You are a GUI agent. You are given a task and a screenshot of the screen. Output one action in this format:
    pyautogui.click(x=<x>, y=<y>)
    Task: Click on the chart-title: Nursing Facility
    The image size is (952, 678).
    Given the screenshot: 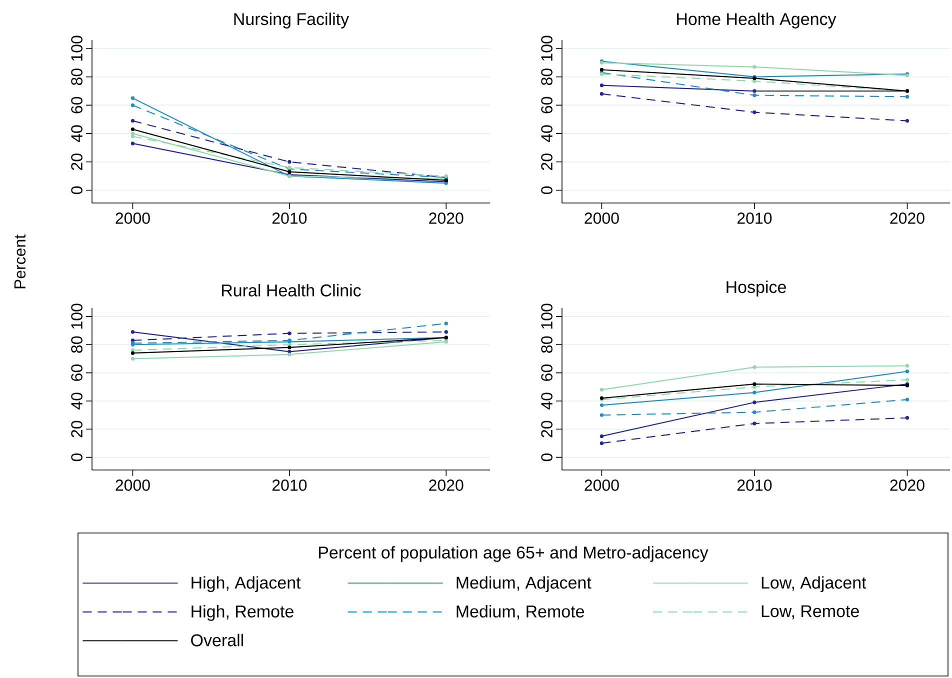 What is the action you would take?
    pyautogui.click(x=292, y=20)
    